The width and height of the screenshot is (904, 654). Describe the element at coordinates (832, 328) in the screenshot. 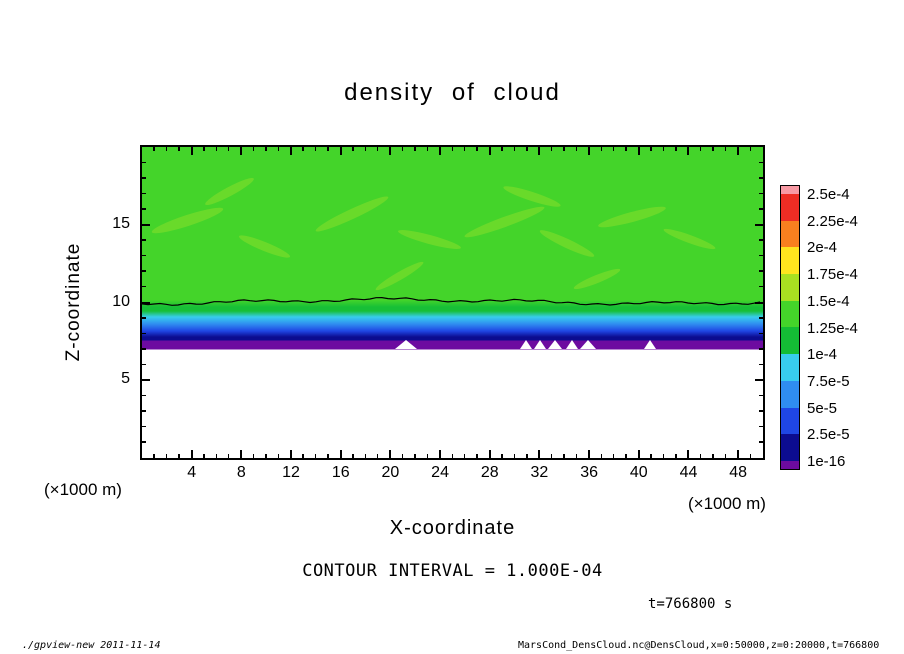

I see `colorbar-label: 1.25e-4` at that location.